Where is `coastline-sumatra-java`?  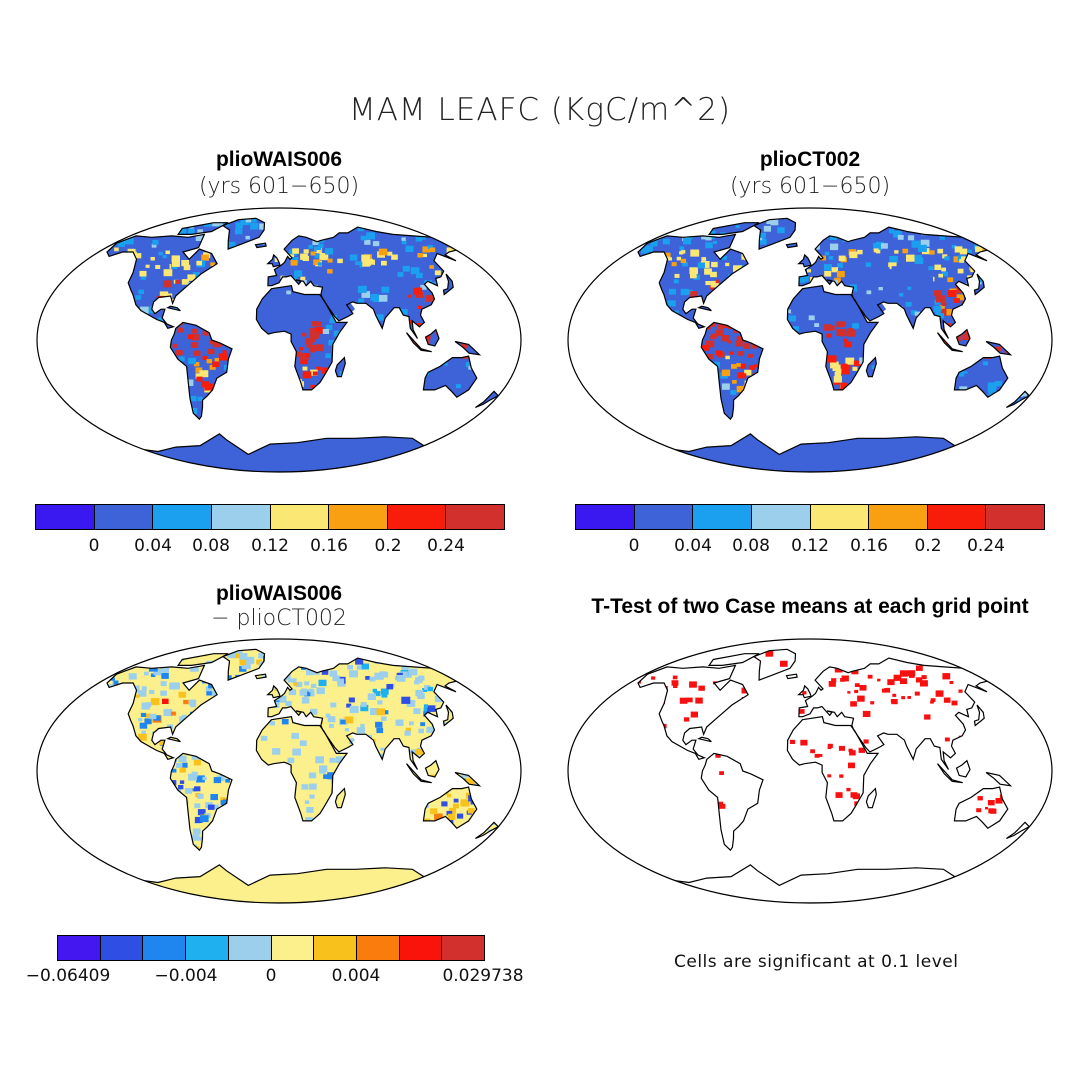
coastline-sumatra-java is located at coordinates (950, 342).